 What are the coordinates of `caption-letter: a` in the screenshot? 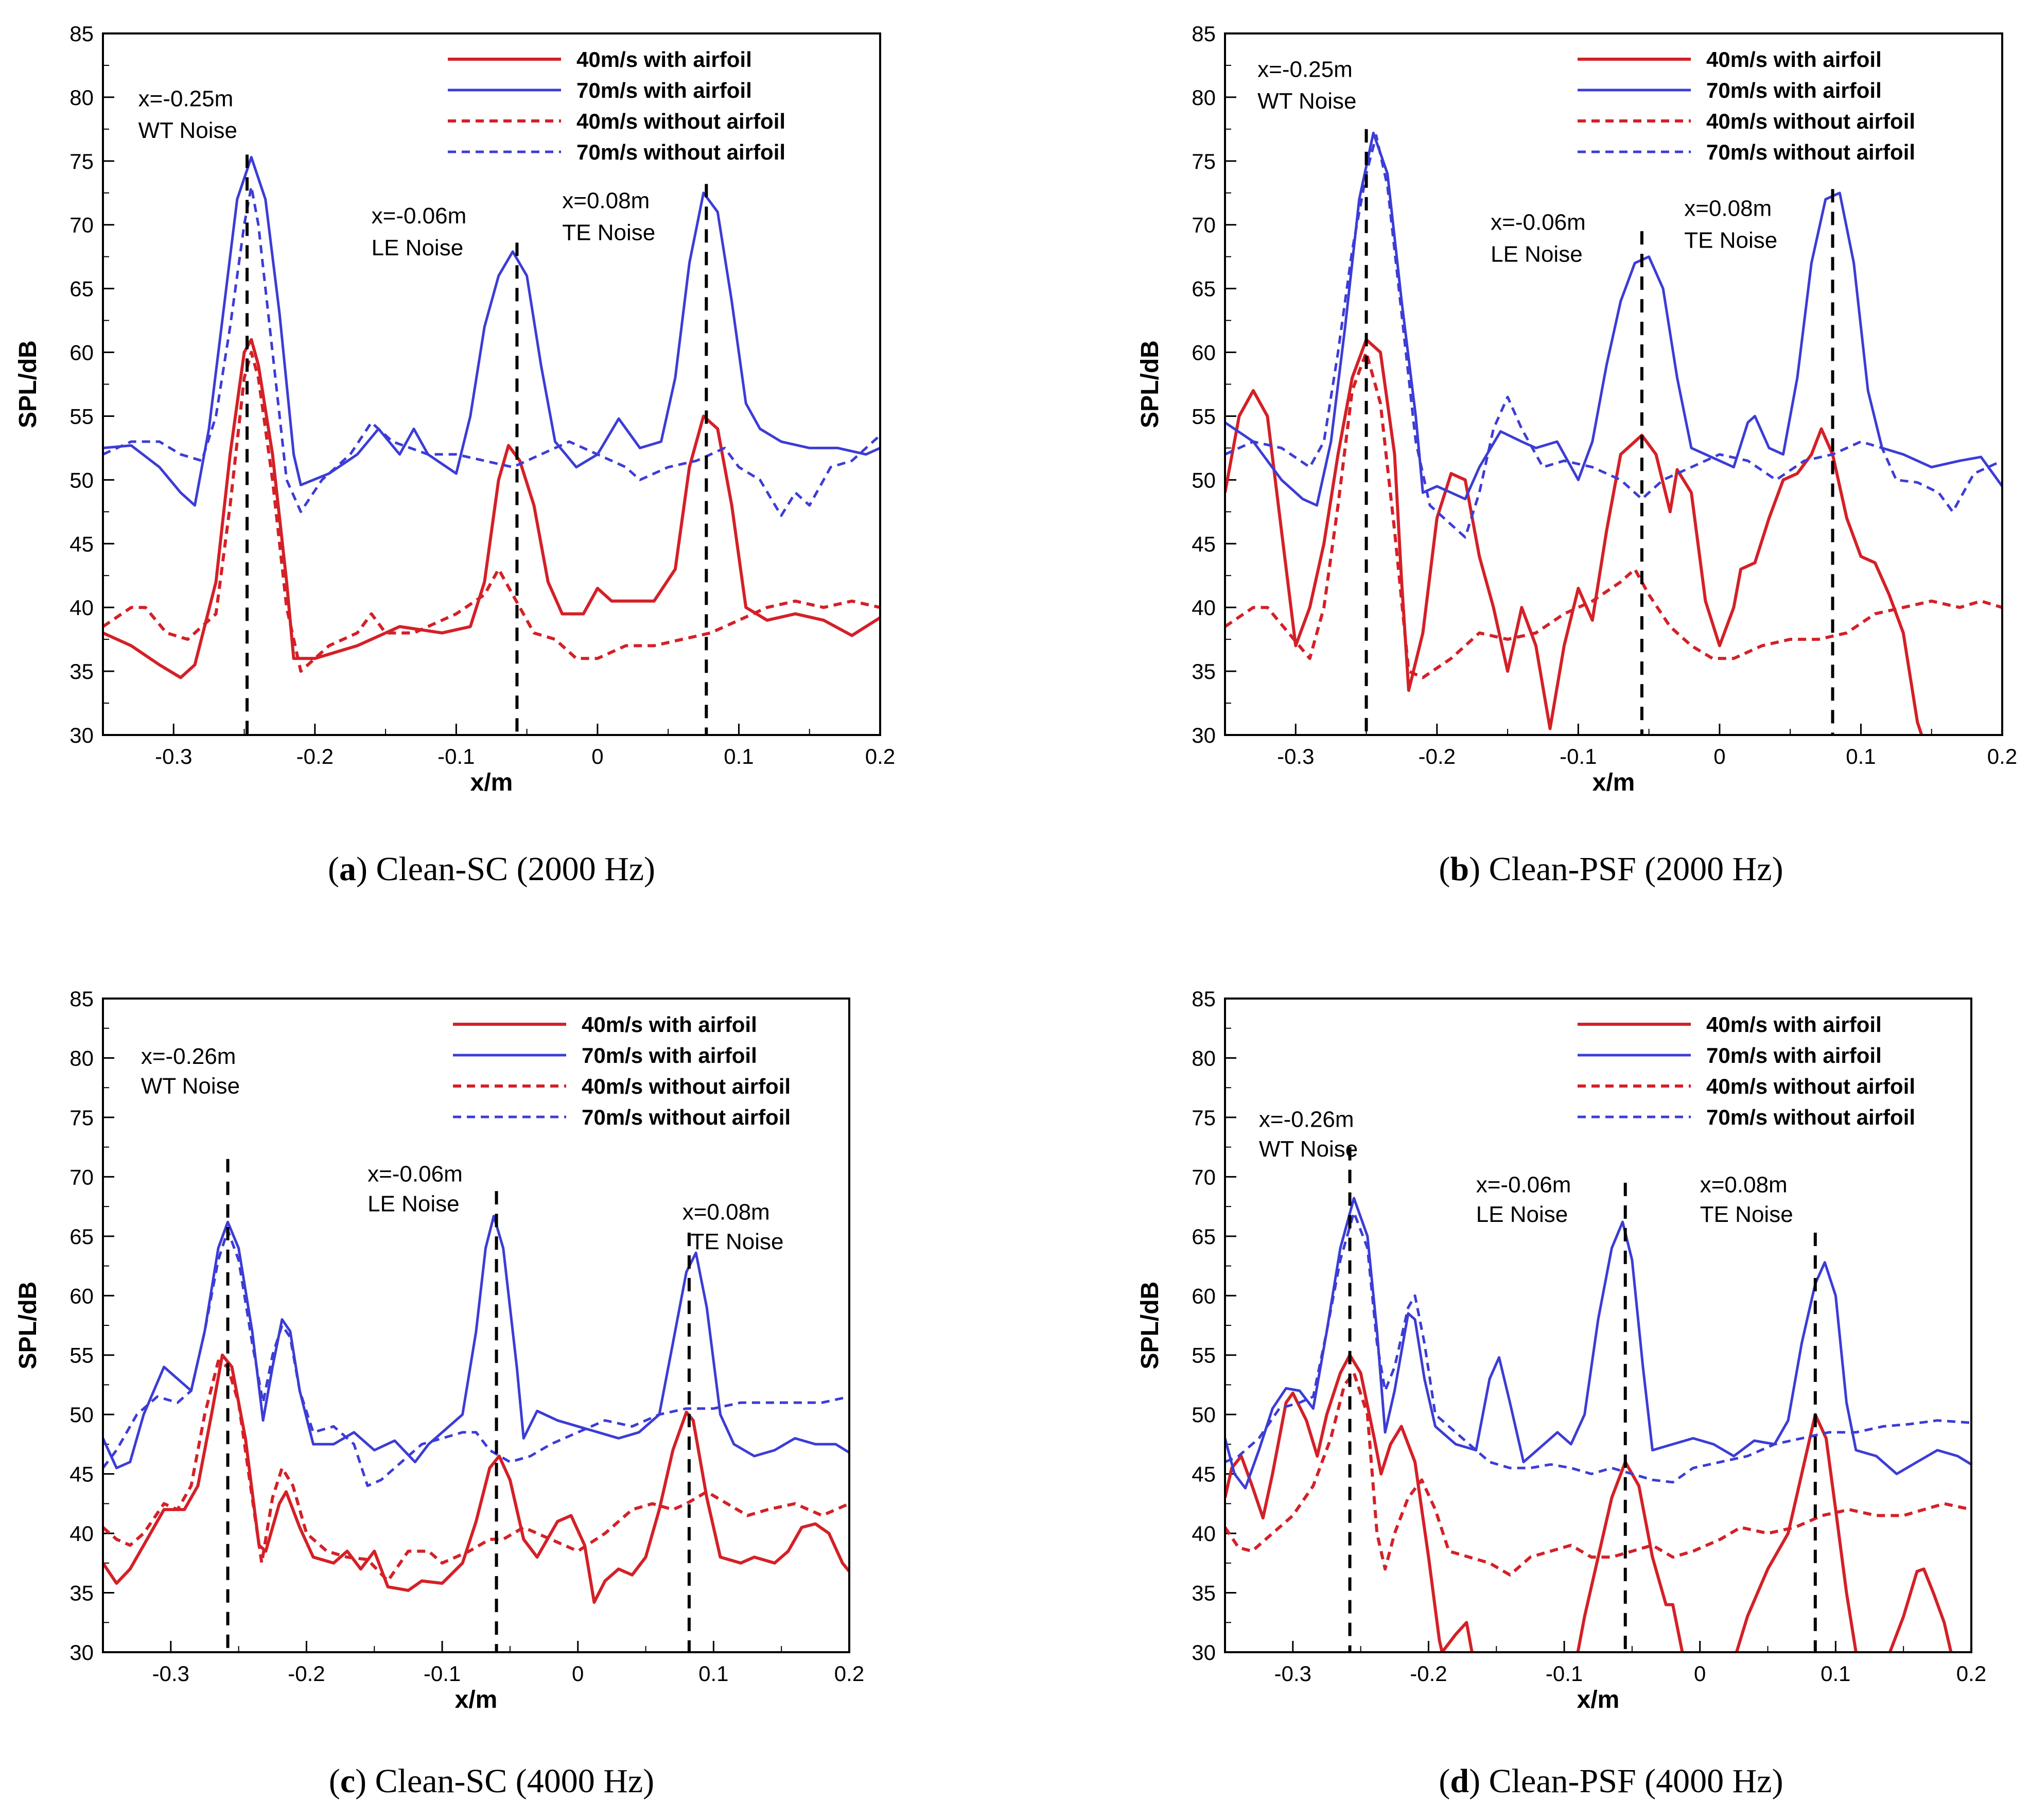 It's located at (347, 869).